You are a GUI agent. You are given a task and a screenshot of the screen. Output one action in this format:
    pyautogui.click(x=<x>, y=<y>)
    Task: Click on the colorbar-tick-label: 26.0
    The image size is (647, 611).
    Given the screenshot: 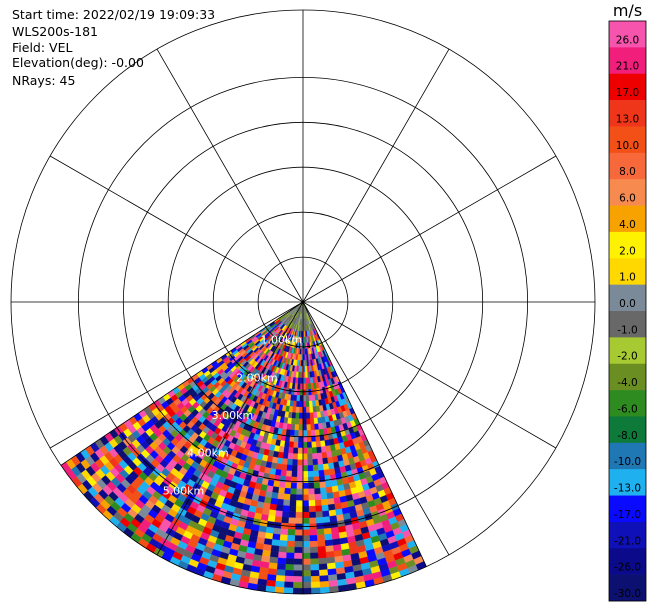 What is the action you would take?
    pyautogui.click(x=627, y=40)
    